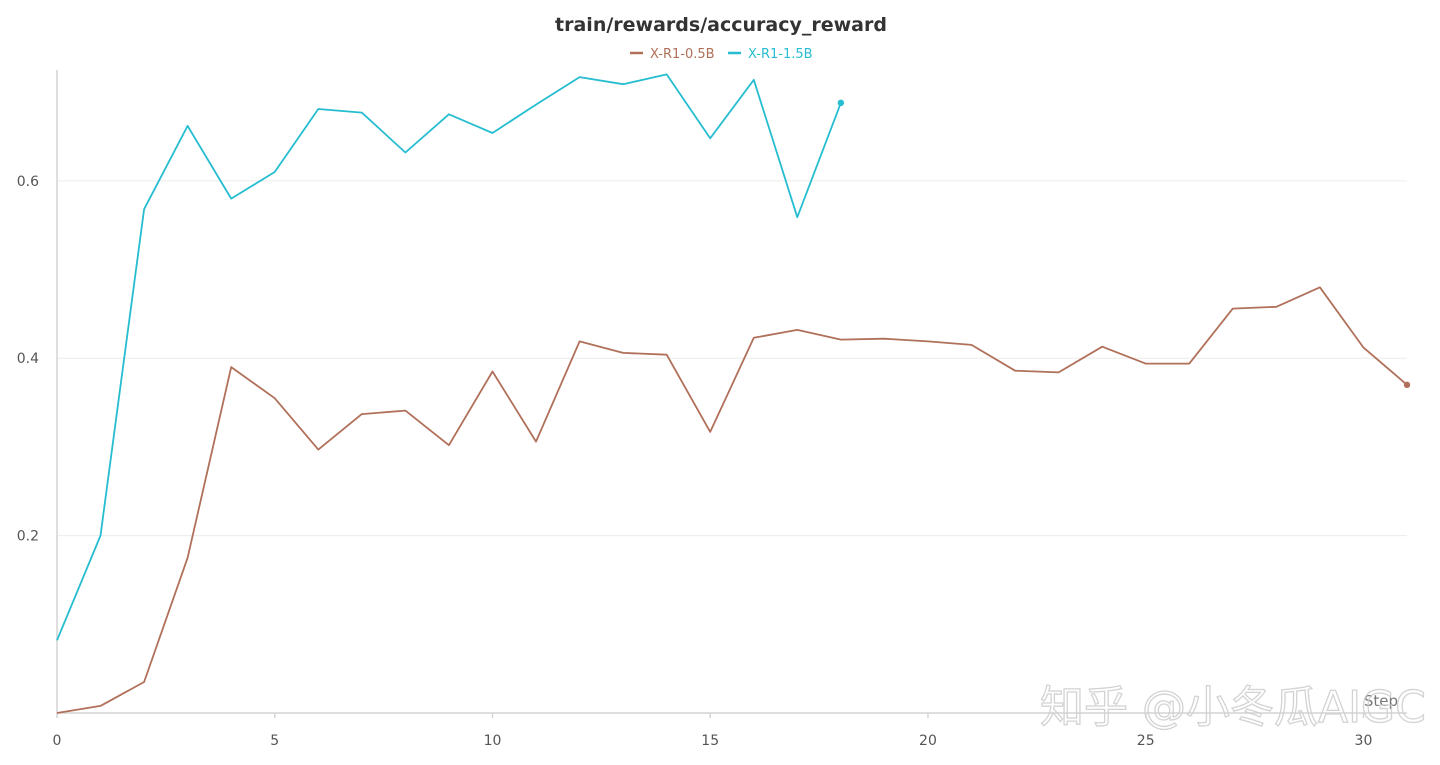 Image resolution: width=1440 pixels, height=765 pixels. What do you see at coordinates (721, 25) in the screenshot?
I see `chart-title: train/rewards/accuracy_reward` at bounding box center [721, 25].